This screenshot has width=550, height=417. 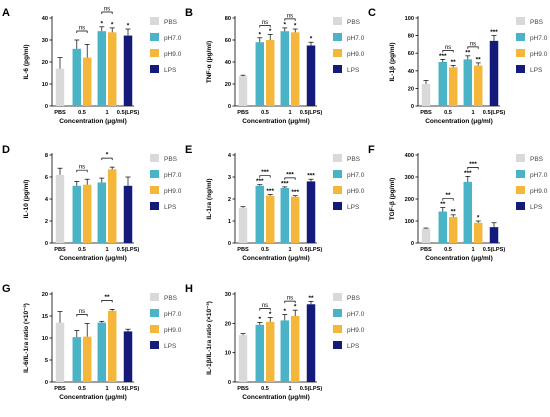 What do you see at coordinates (102, 352) in the screenshot?
I see `panel-g-bar-ph70` at bounding box center [102, 352].